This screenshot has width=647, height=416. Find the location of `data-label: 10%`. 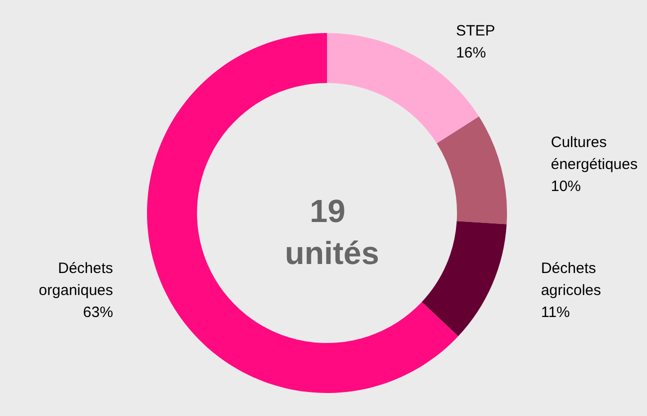

data-label: 10% is located at coordinates (565, 187).